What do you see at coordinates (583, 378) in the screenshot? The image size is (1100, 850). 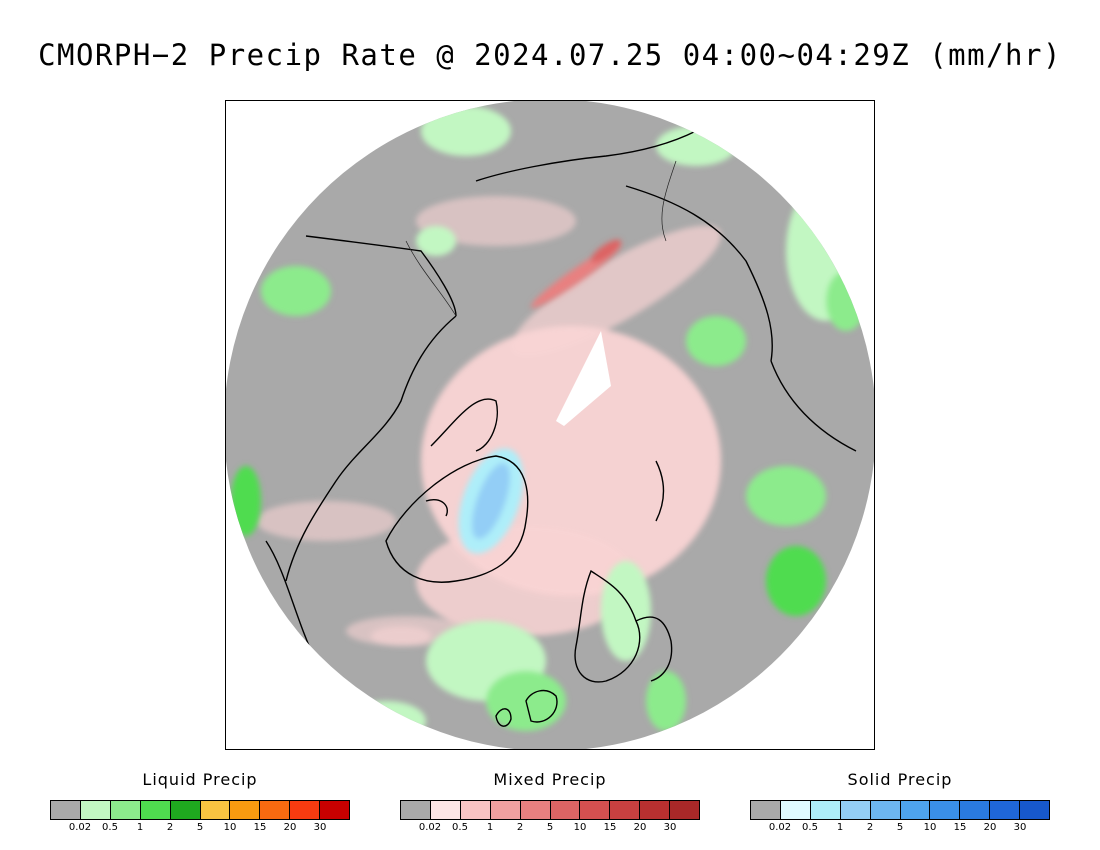 I see `no-data-wedge` at bounding box center [583, 378].